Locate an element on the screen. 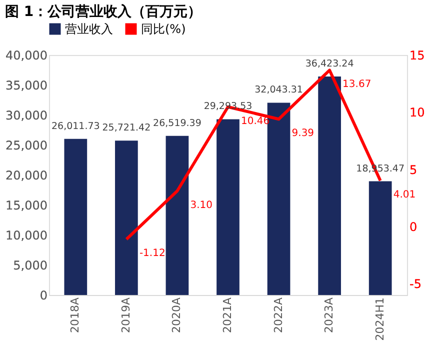 Image resolution: width=430 pixels, height=346 pixels. y-tick-label: 0 is located at coordinates (44, 295).